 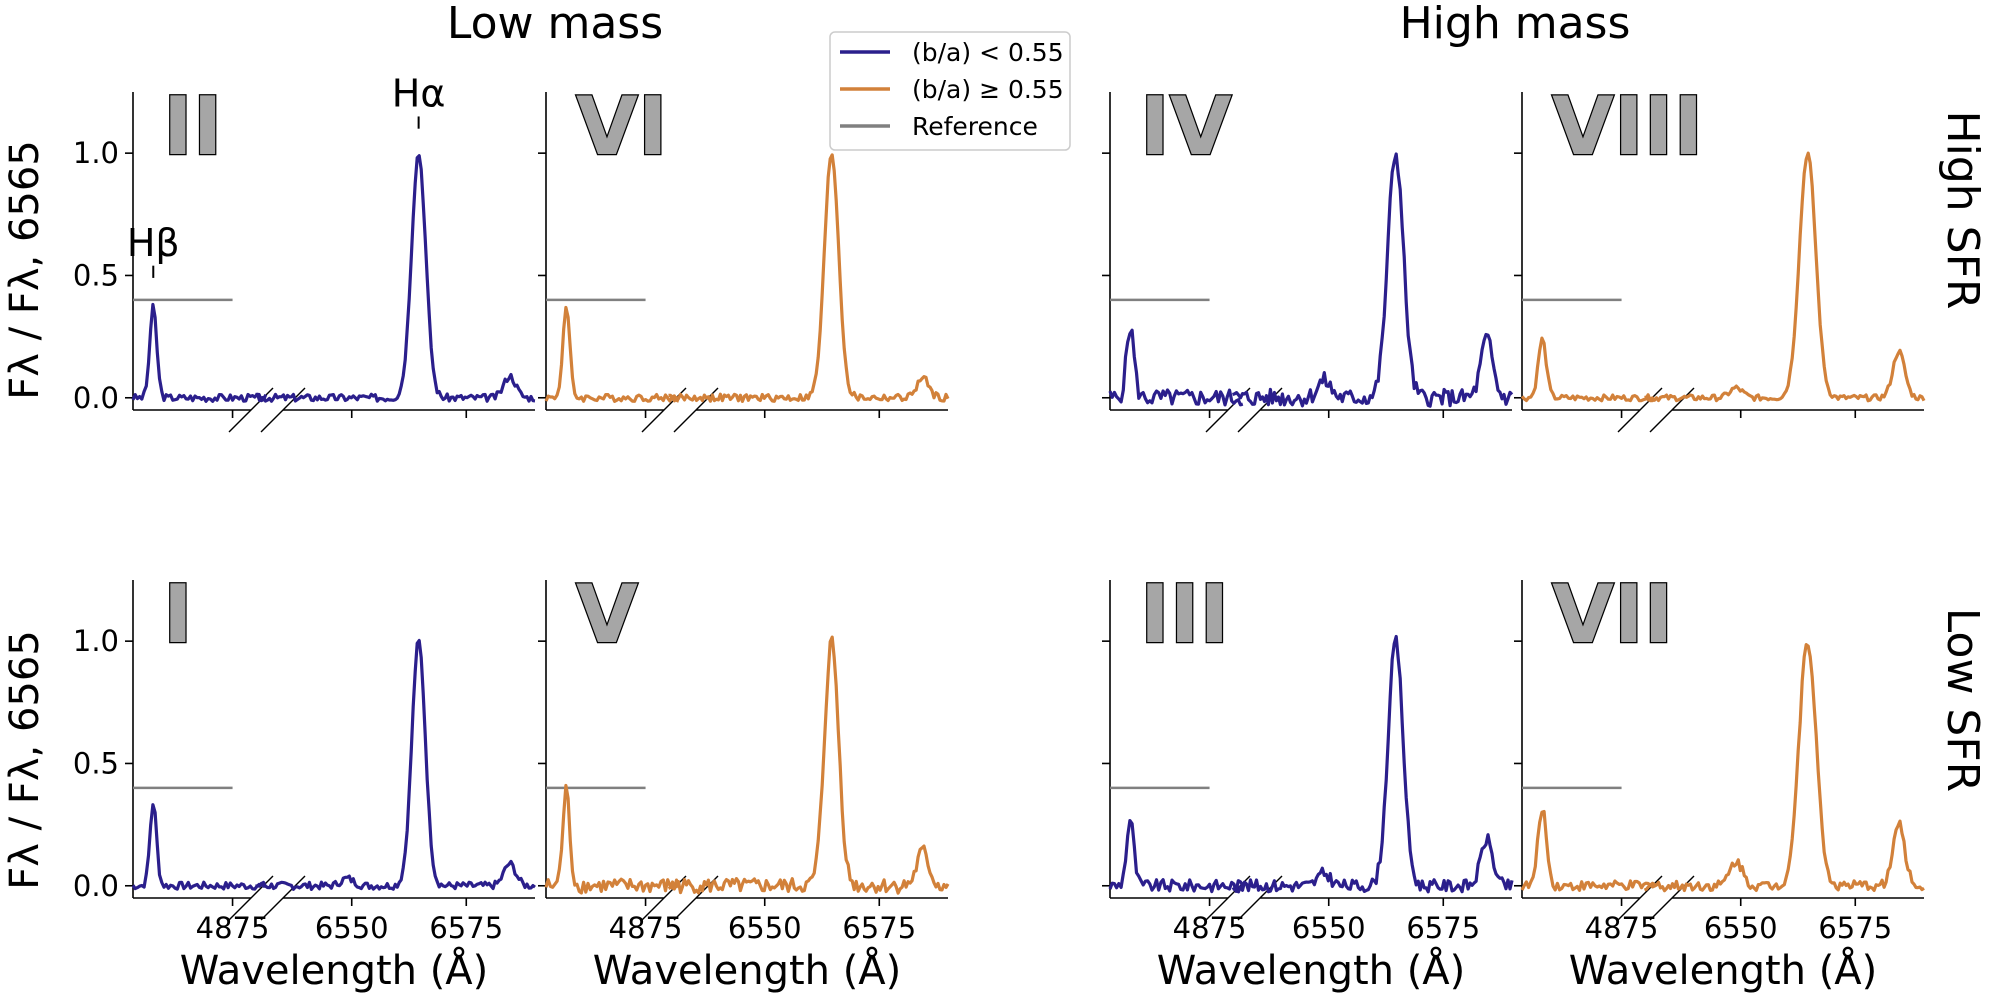 What do you see at coordinates (153, 243) in the screenshot?
I see `hbeta-line-label: Hβ` at bounding box center [153, 243].